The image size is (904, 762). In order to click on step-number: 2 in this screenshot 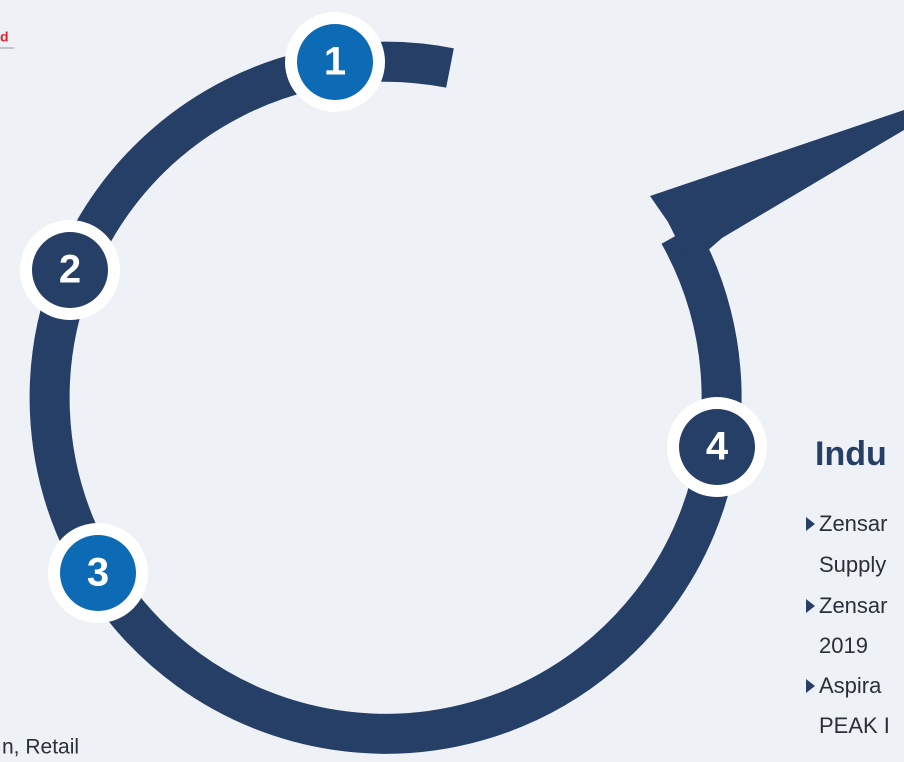, I will do `click(70, 270)`.